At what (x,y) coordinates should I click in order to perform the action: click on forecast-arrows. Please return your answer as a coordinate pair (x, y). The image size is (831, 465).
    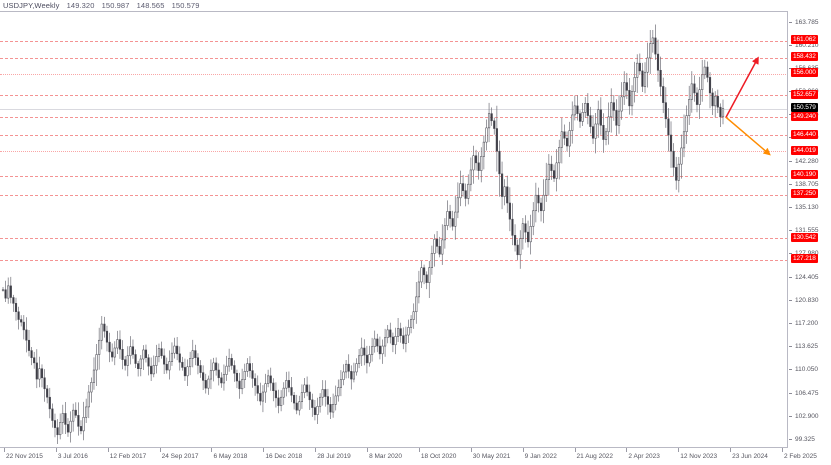
    Looking at the image, I should click on (748, 106).